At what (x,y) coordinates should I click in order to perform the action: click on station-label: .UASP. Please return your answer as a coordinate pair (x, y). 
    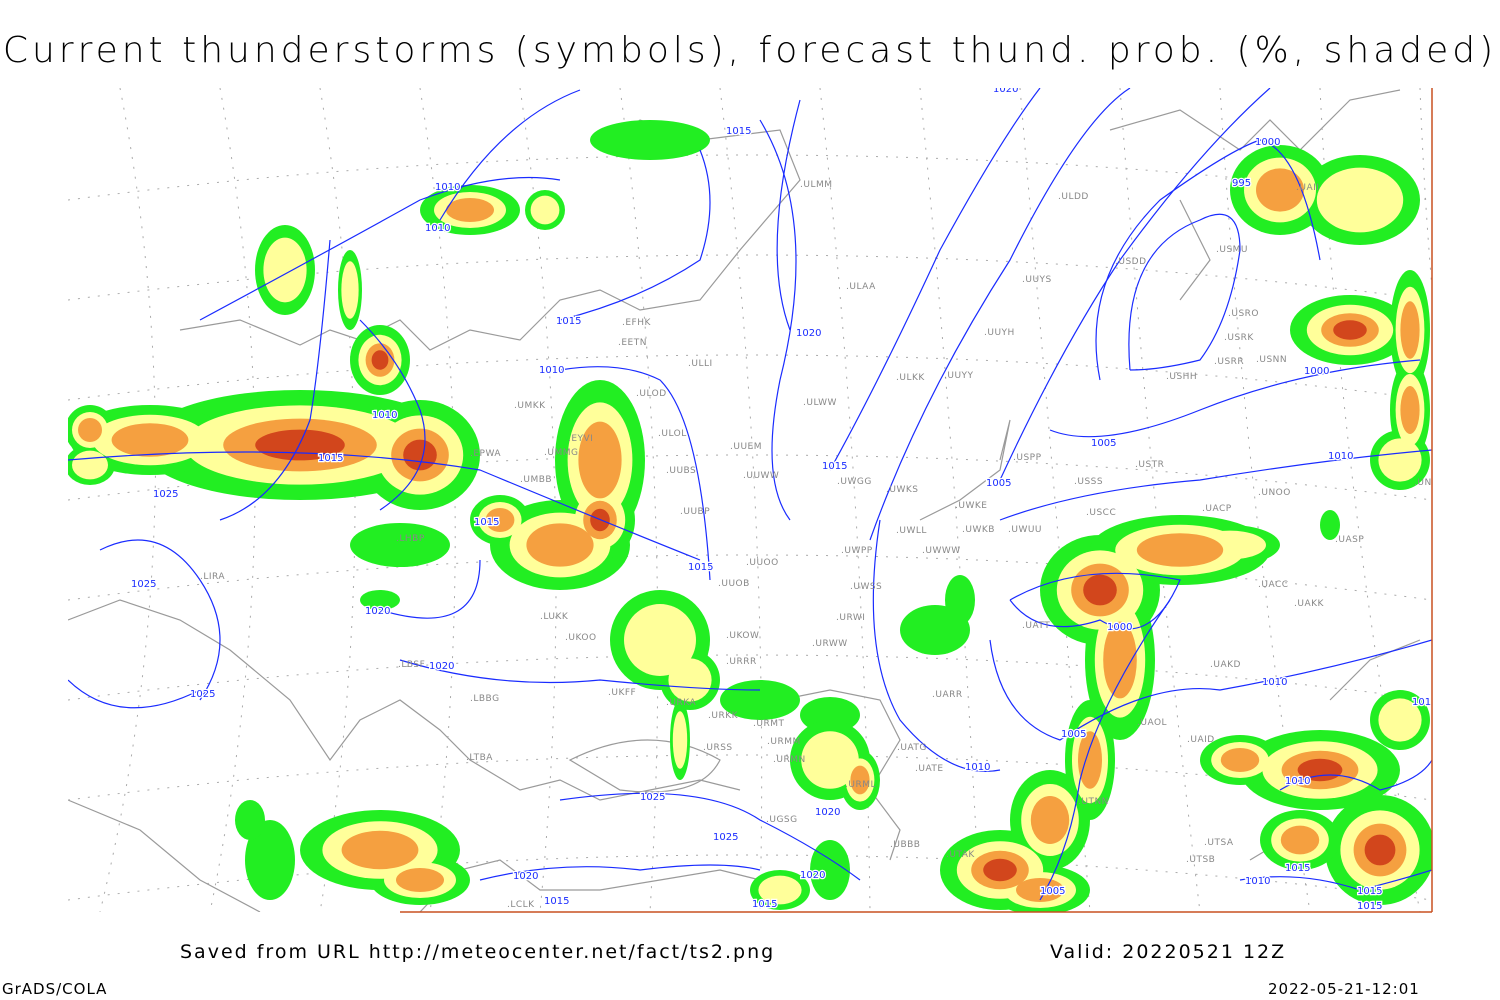
    Looking at the image, I should click on (1349, 540).